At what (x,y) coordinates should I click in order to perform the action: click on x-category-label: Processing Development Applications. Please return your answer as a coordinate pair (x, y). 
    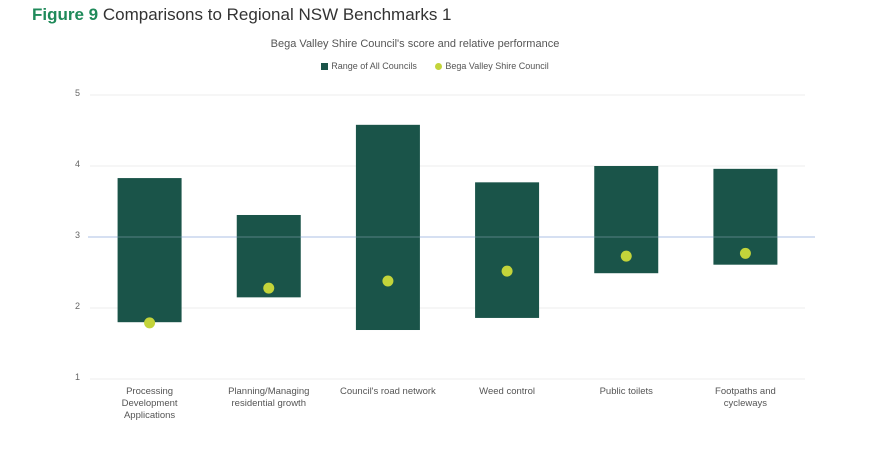
    Looking at the image, I should click on (149, 403).